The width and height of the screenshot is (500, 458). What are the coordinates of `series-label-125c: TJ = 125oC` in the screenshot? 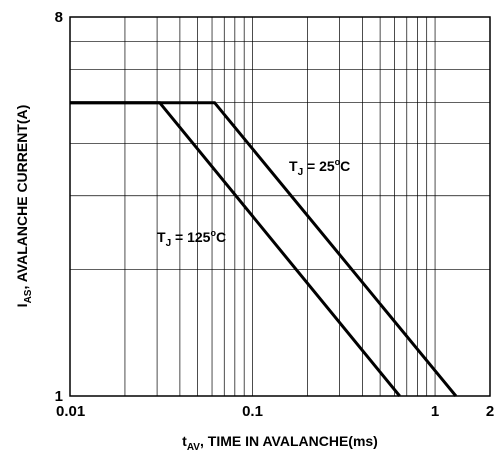 It's located at (191, 238).